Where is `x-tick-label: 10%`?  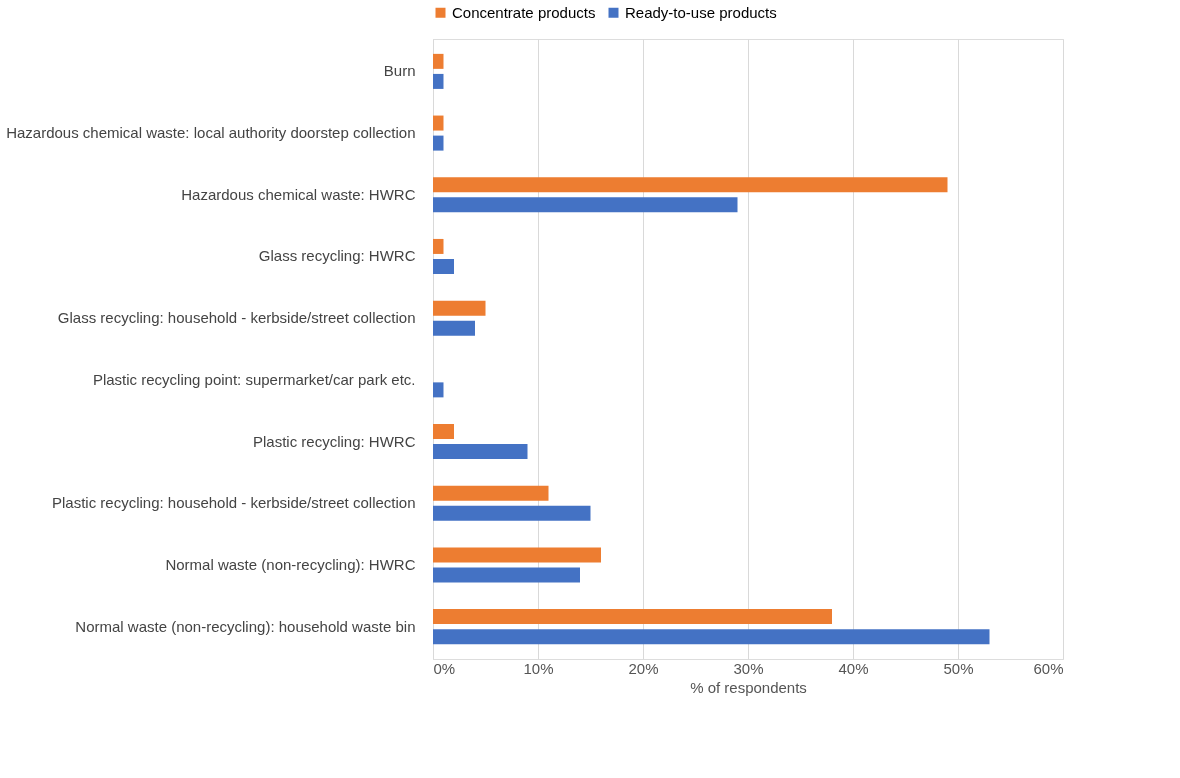
x-tick-label: 10% is located at coordinates (538, 668).